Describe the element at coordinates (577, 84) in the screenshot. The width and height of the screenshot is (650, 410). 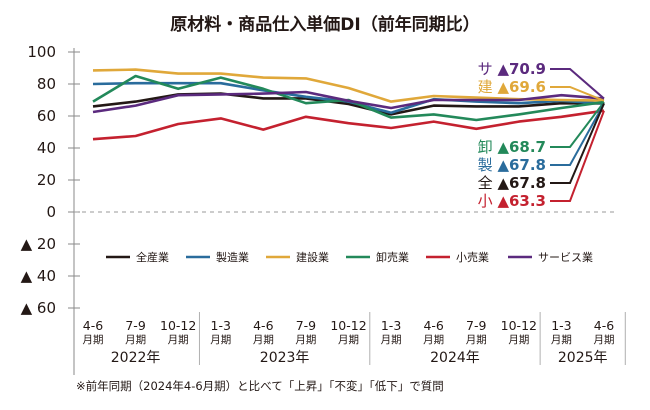
I see `annotation-leader-サ` at that location.